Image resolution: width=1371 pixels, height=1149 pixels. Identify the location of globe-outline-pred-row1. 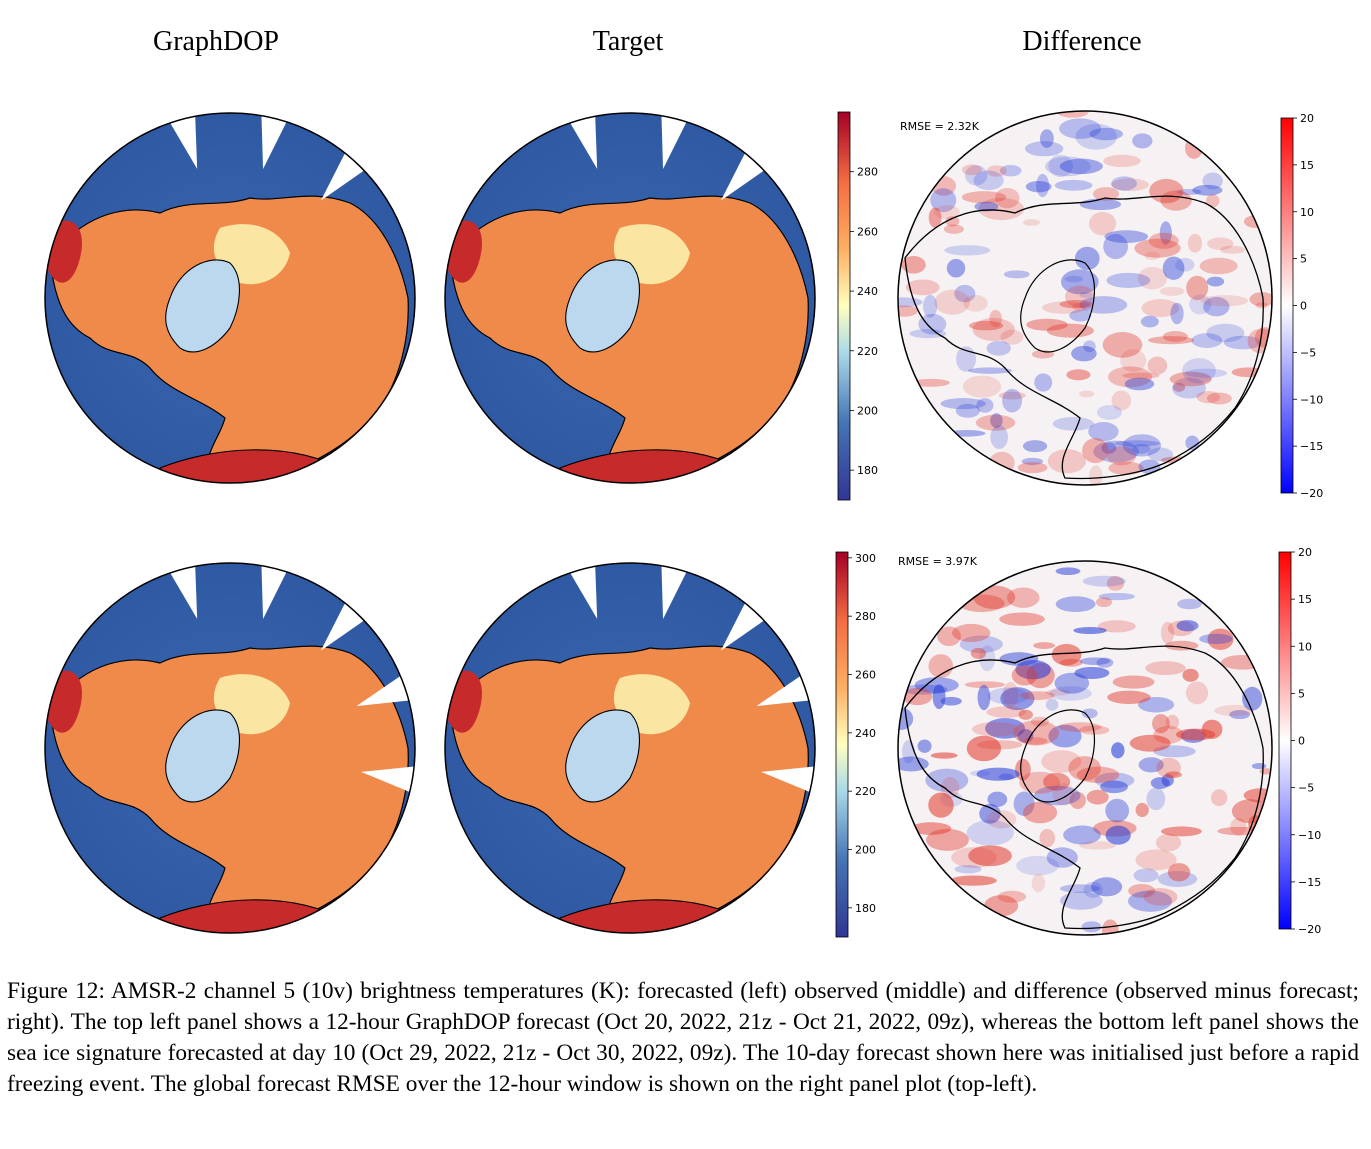
(230, 298).